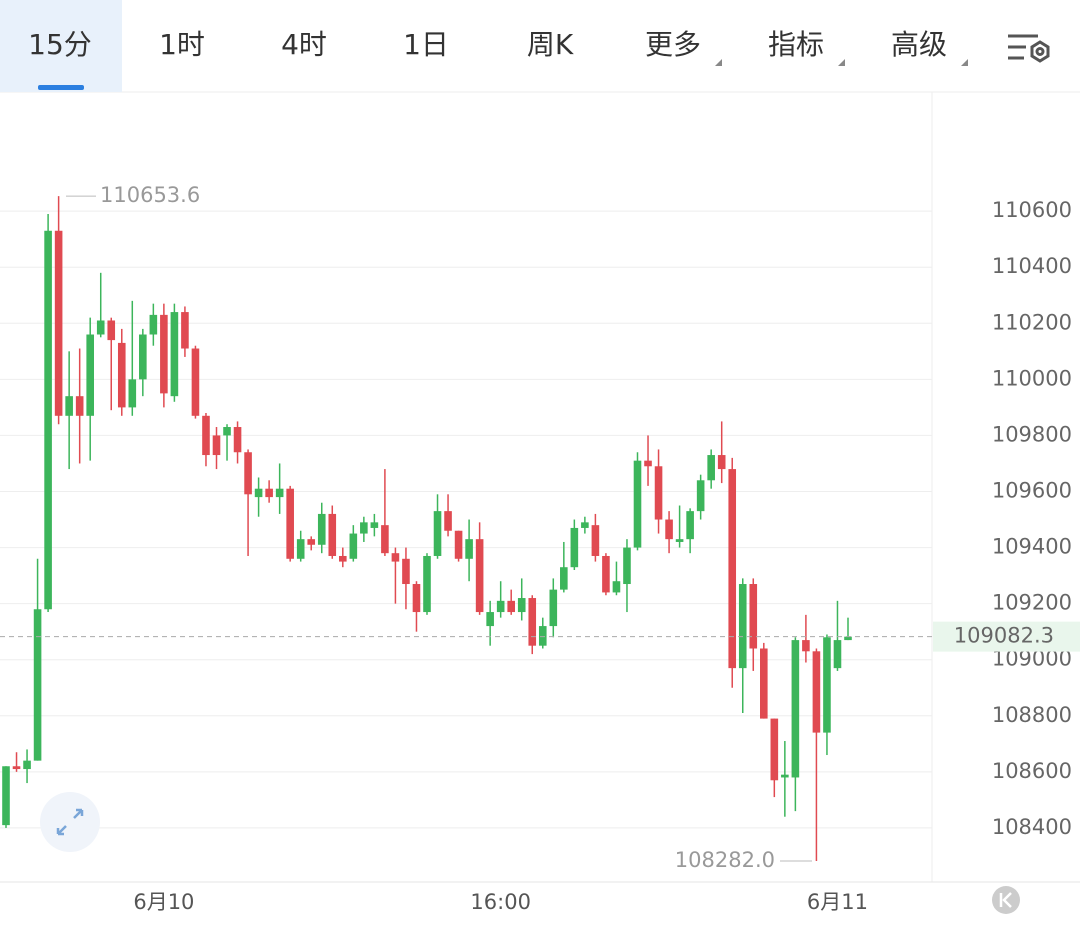 This screenshot has width=1080, height=931. I want to click on y-tick-label: 109400, so click(1032, 547).